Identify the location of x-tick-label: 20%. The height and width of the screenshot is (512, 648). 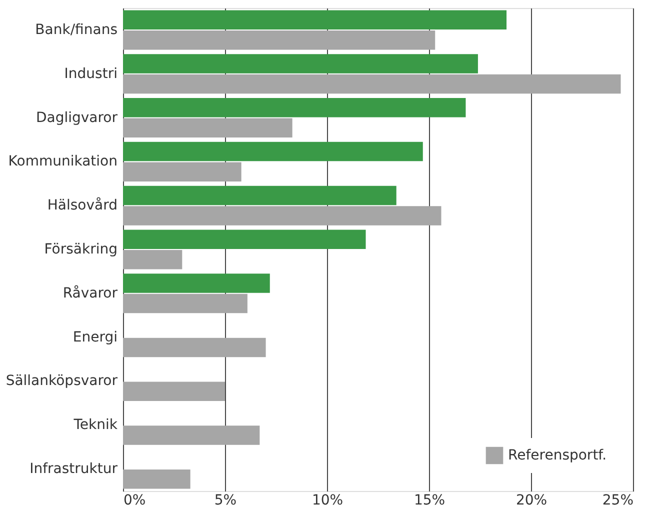
(532, 500).